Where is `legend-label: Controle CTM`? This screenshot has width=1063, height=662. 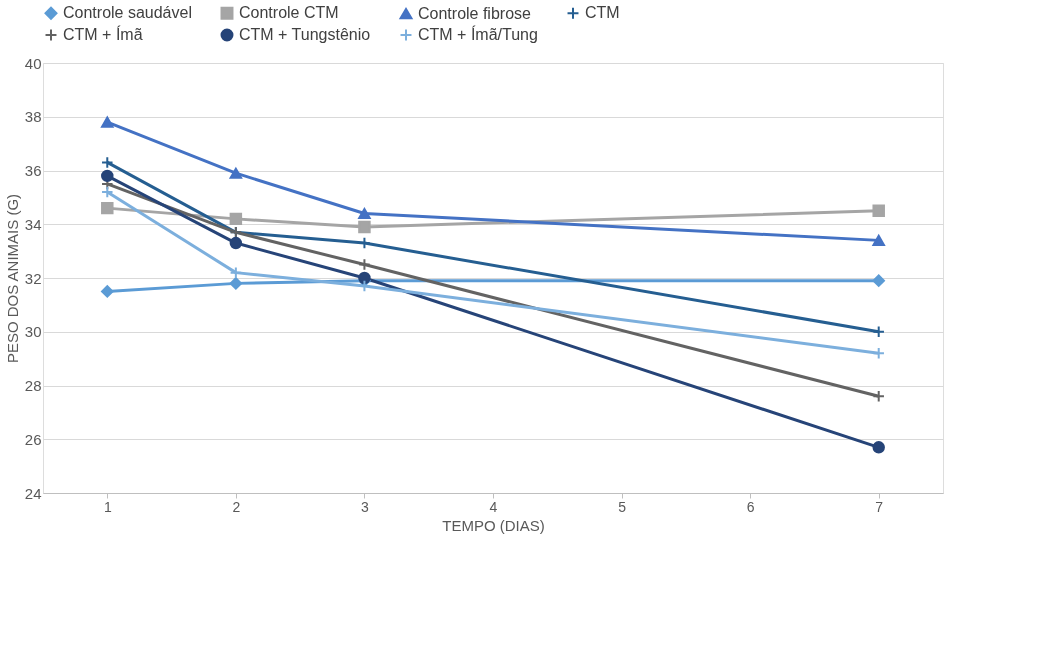 legend-label: Controle CTM is located at coordinates (289, 13).